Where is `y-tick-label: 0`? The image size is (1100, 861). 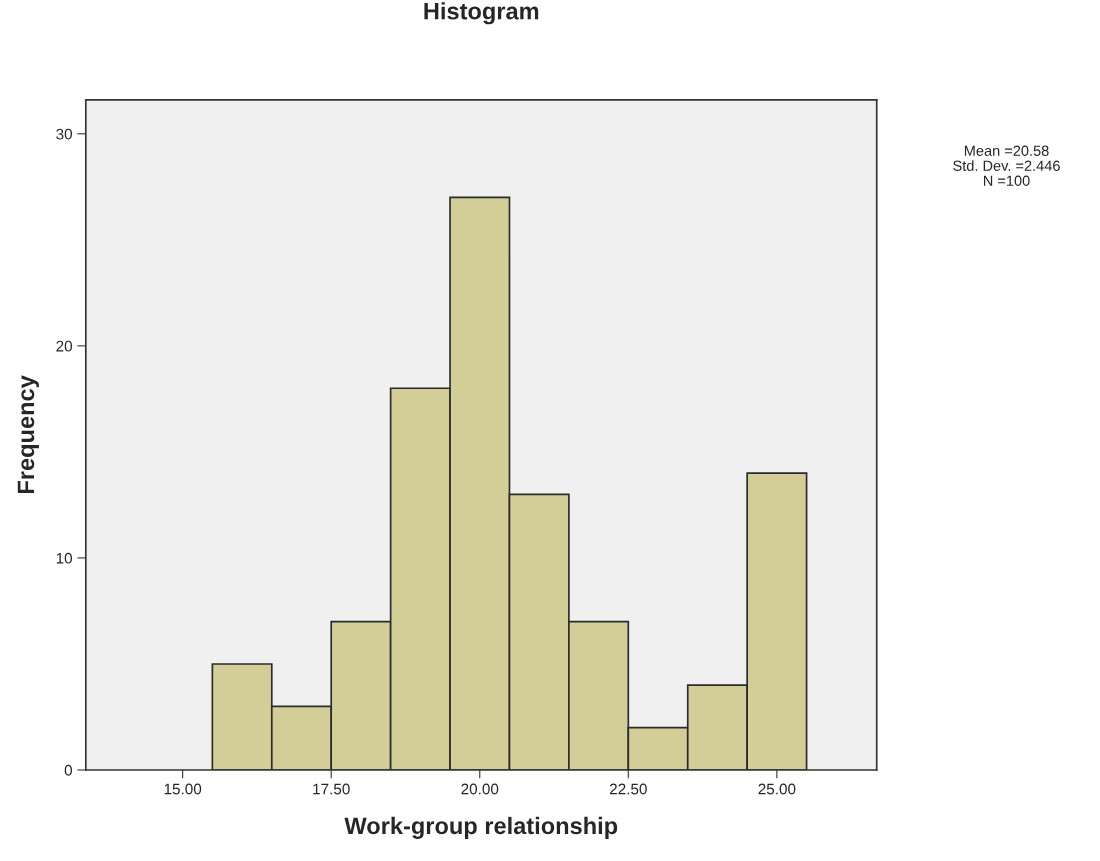
y-tick-label: 0 is located at coordinates (68, 770).